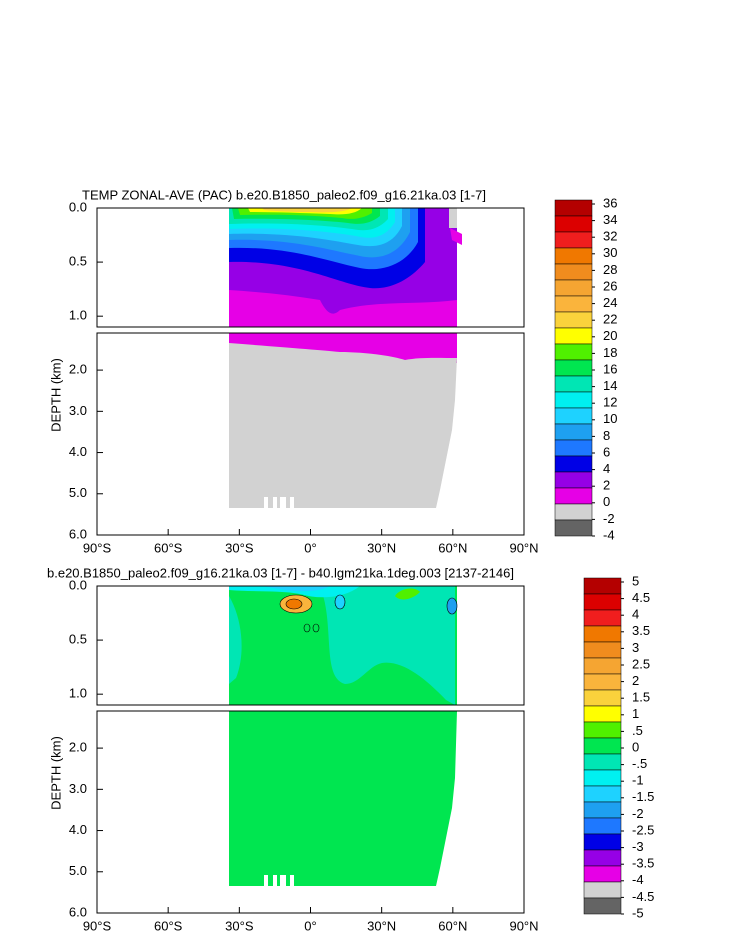 This screenshot has height=945, width=733. Describe the element at coordinates (635, 746) in the screenshot. I see `colorbar-label: 0` at that location.